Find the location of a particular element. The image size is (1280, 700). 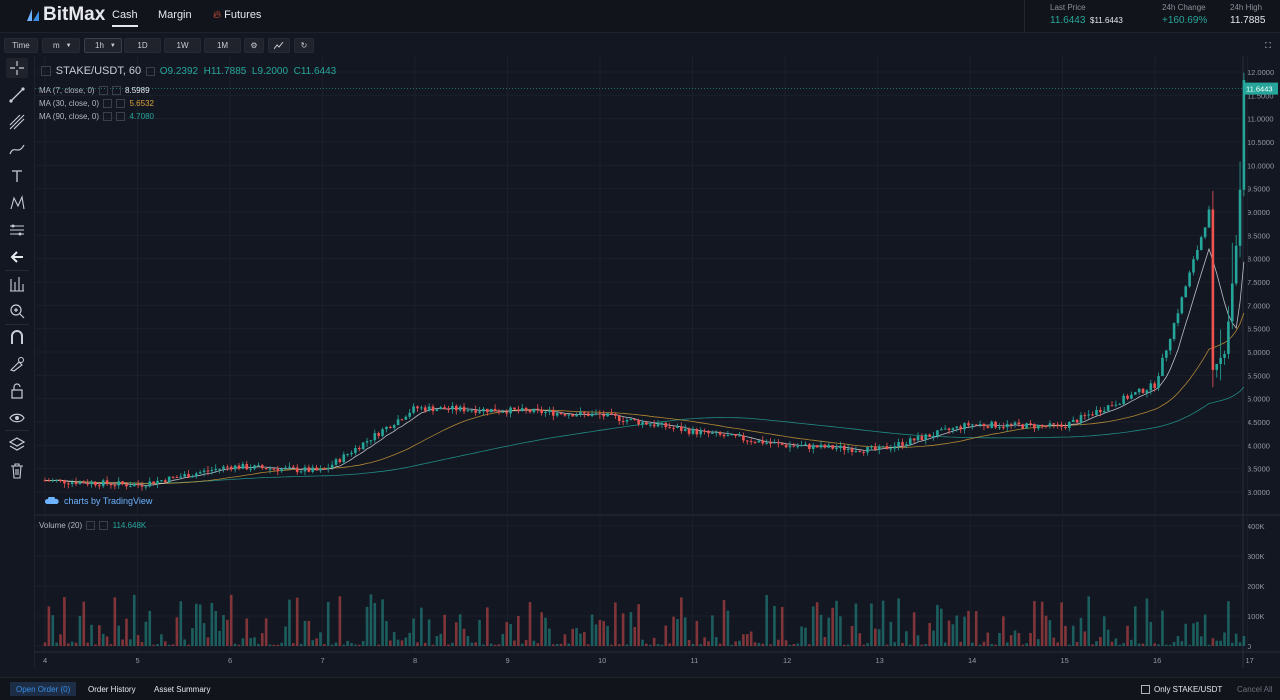

ma30-settings-icon is located at coordinates (108, 104).